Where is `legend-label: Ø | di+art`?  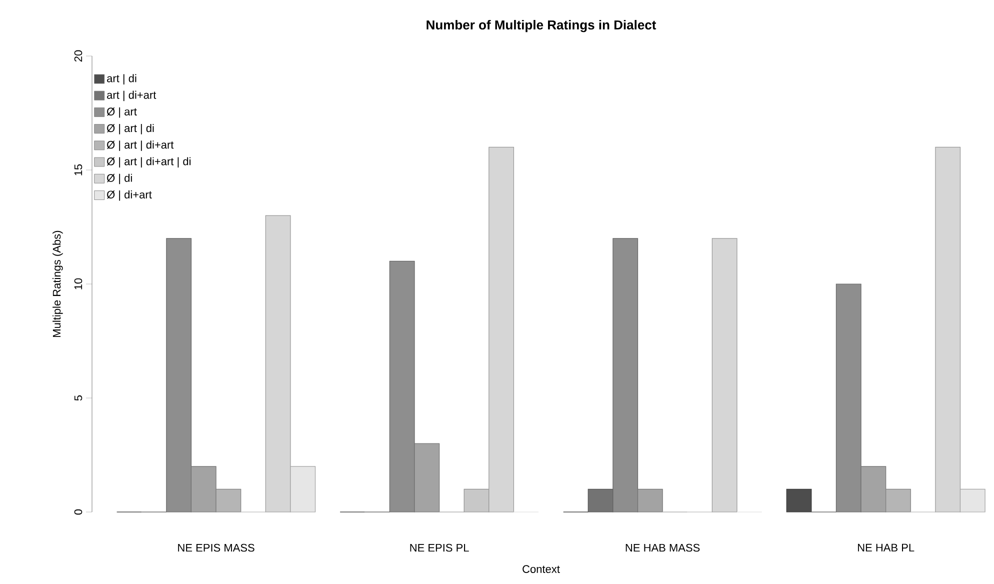
legend-label: Ø | di+art is located at coordinates (129, 195).